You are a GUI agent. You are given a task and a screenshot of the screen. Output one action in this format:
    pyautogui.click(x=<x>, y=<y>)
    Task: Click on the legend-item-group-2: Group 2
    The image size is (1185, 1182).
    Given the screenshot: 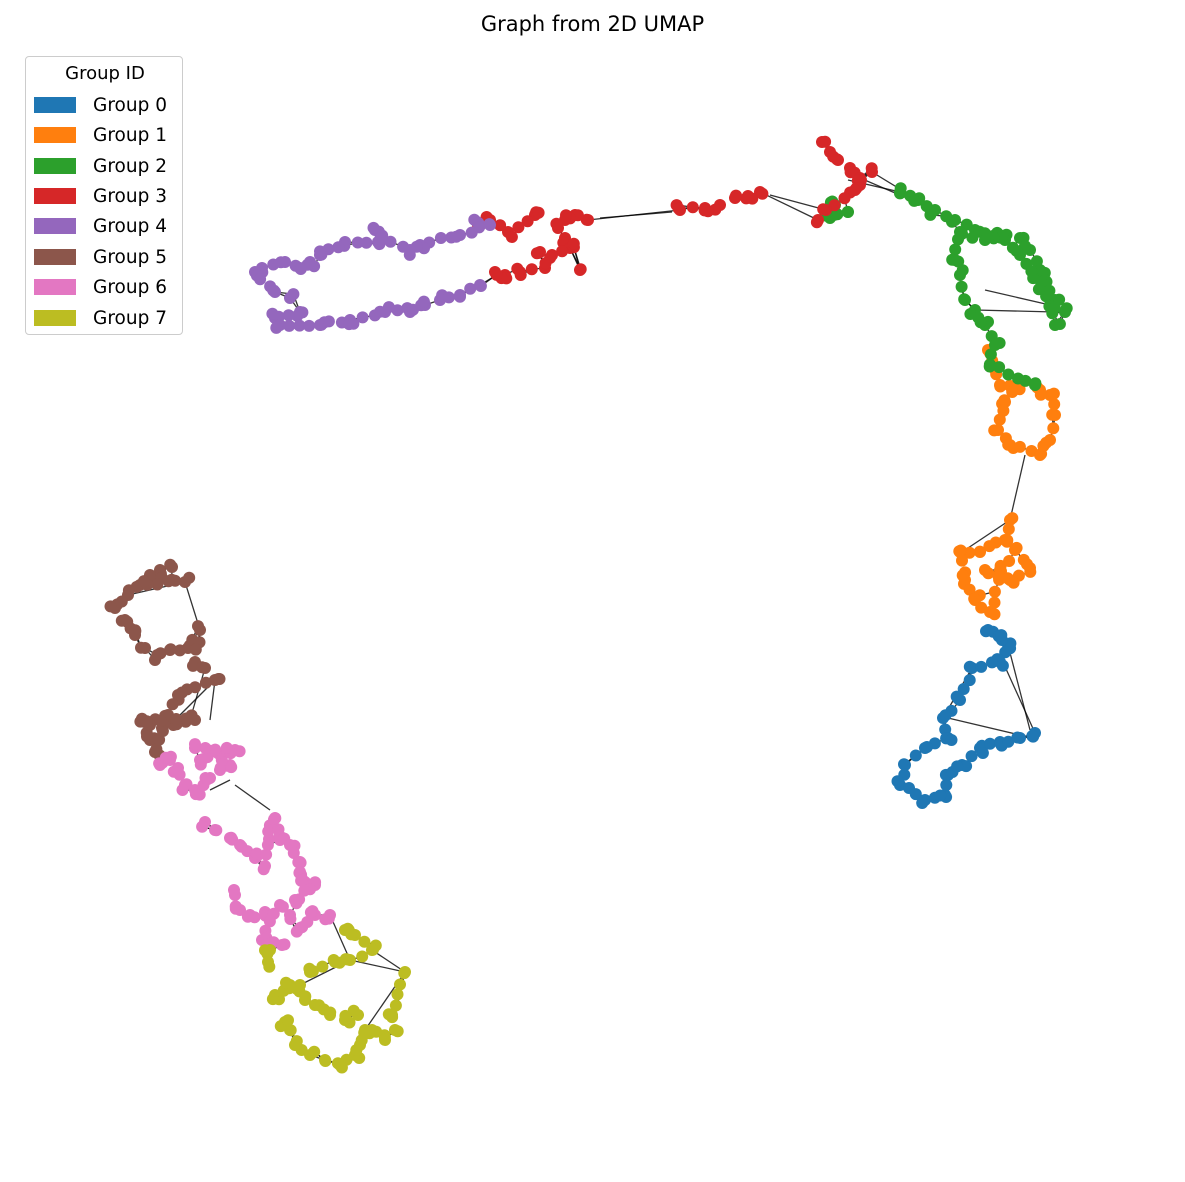 What is the action you would take?
    pyautogui.click(x=100, y=166)
    